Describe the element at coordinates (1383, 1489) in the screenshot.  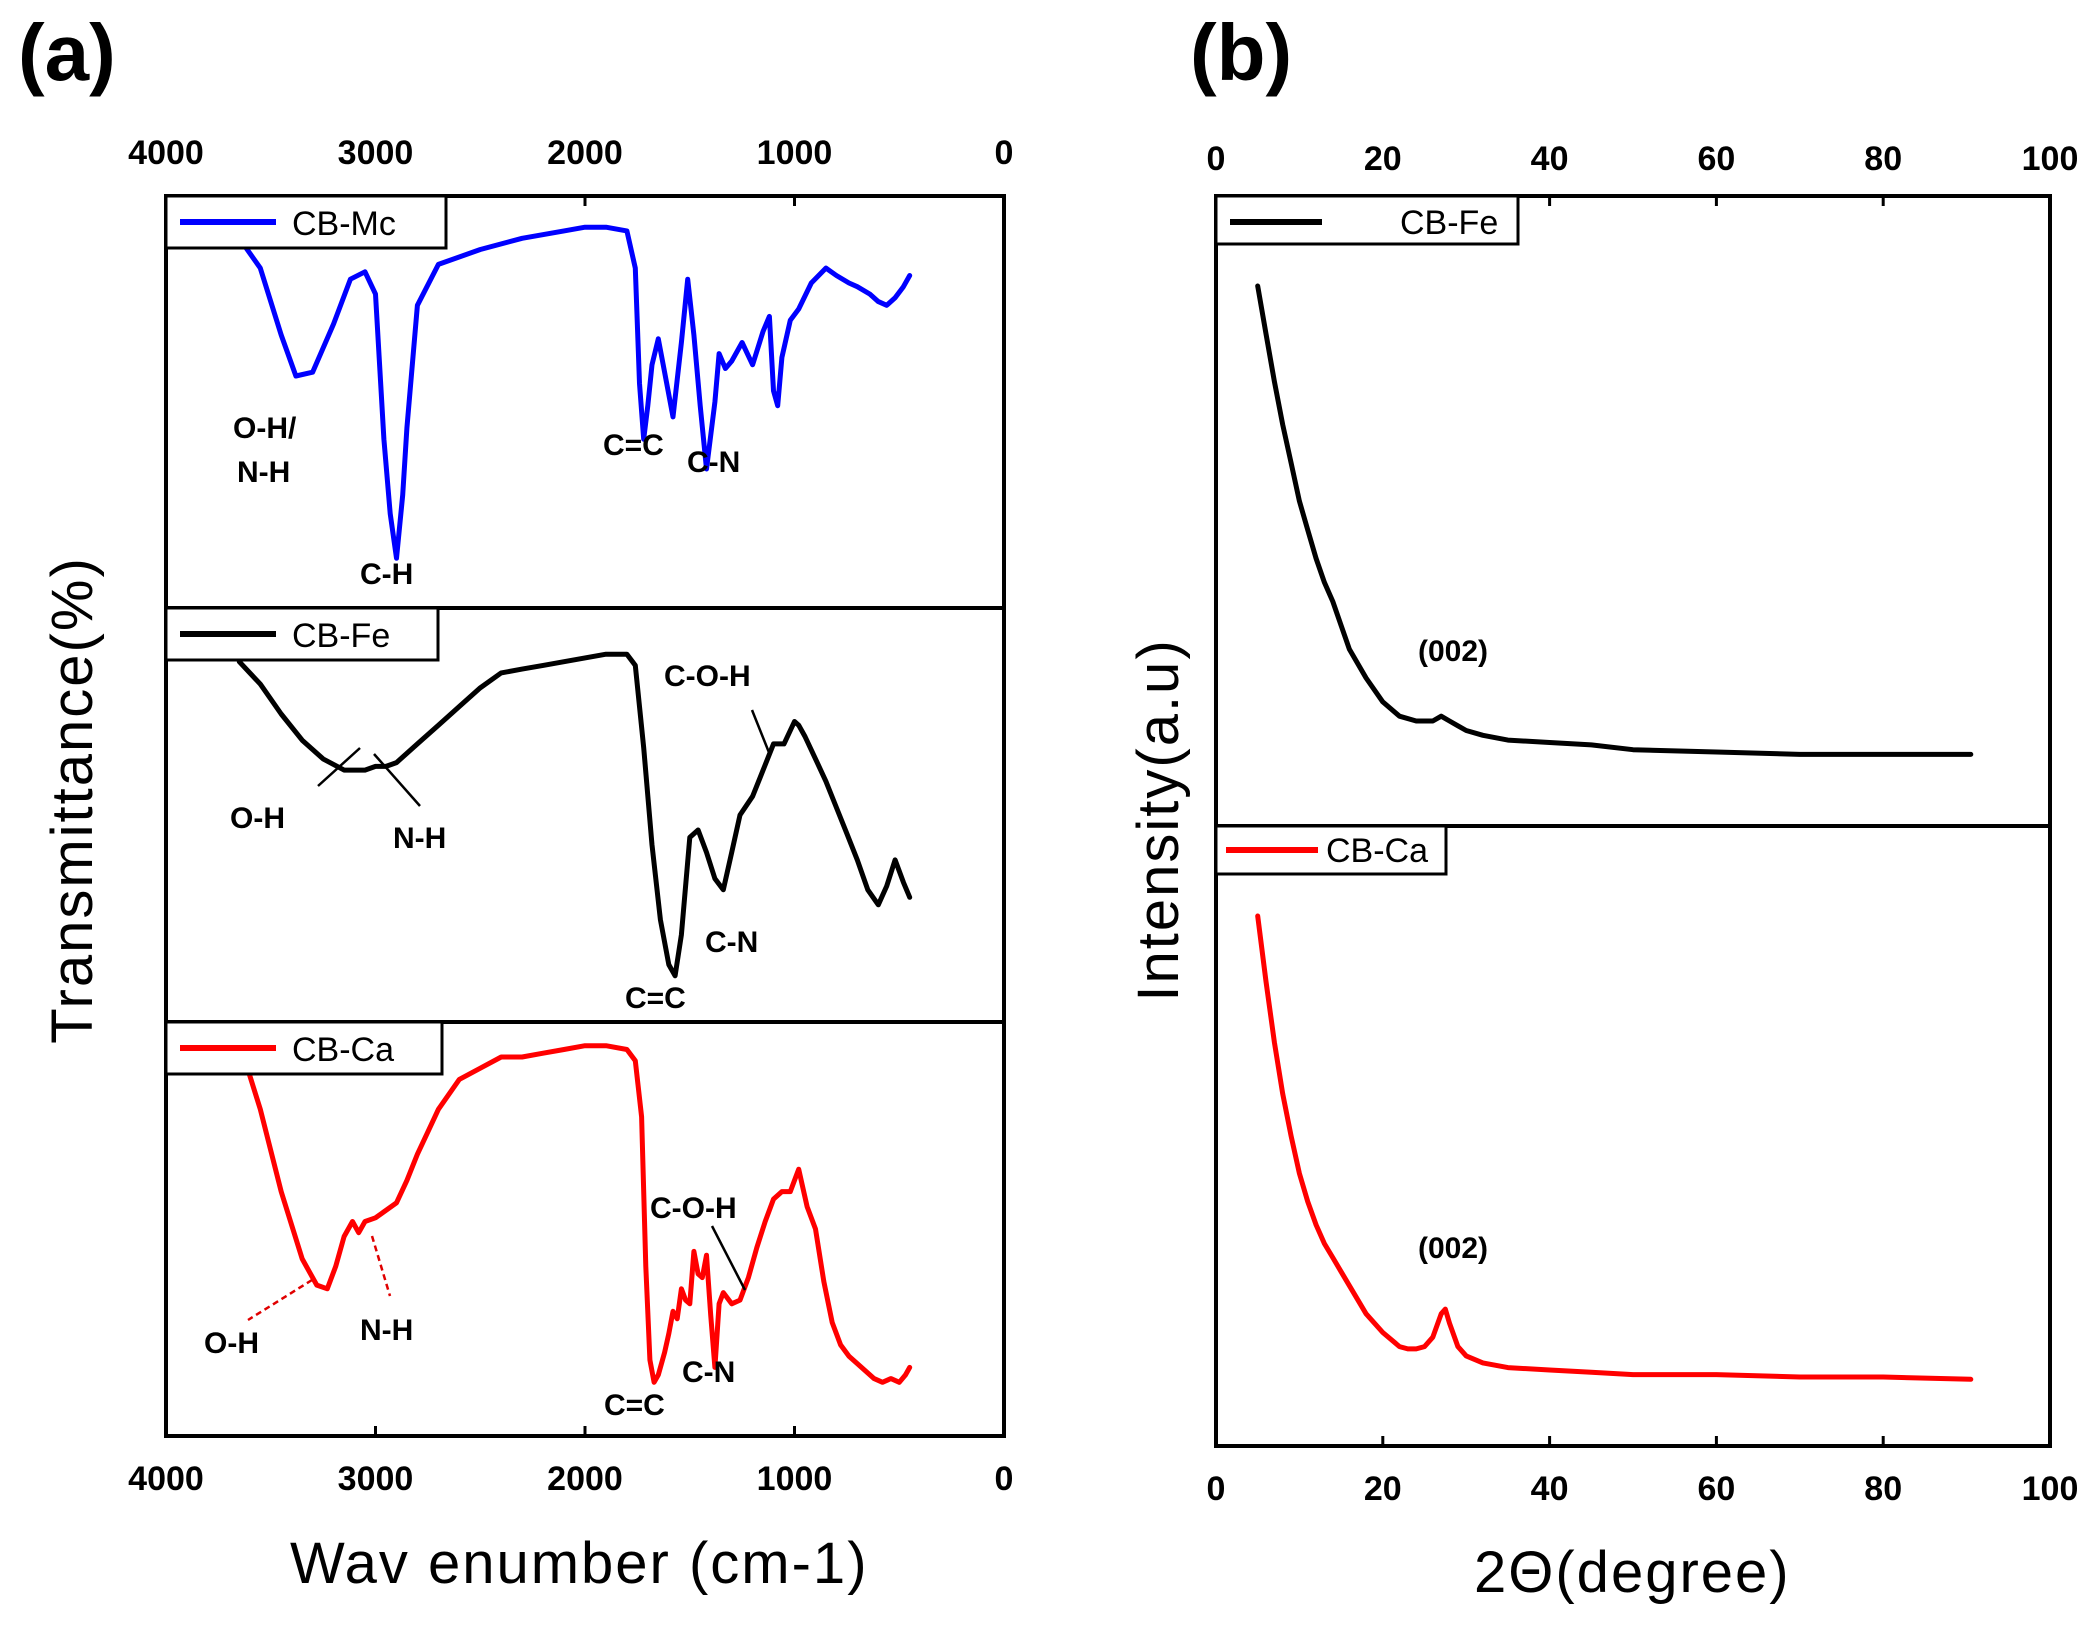
I see `b-bottom-tick-label: 20` at that location.